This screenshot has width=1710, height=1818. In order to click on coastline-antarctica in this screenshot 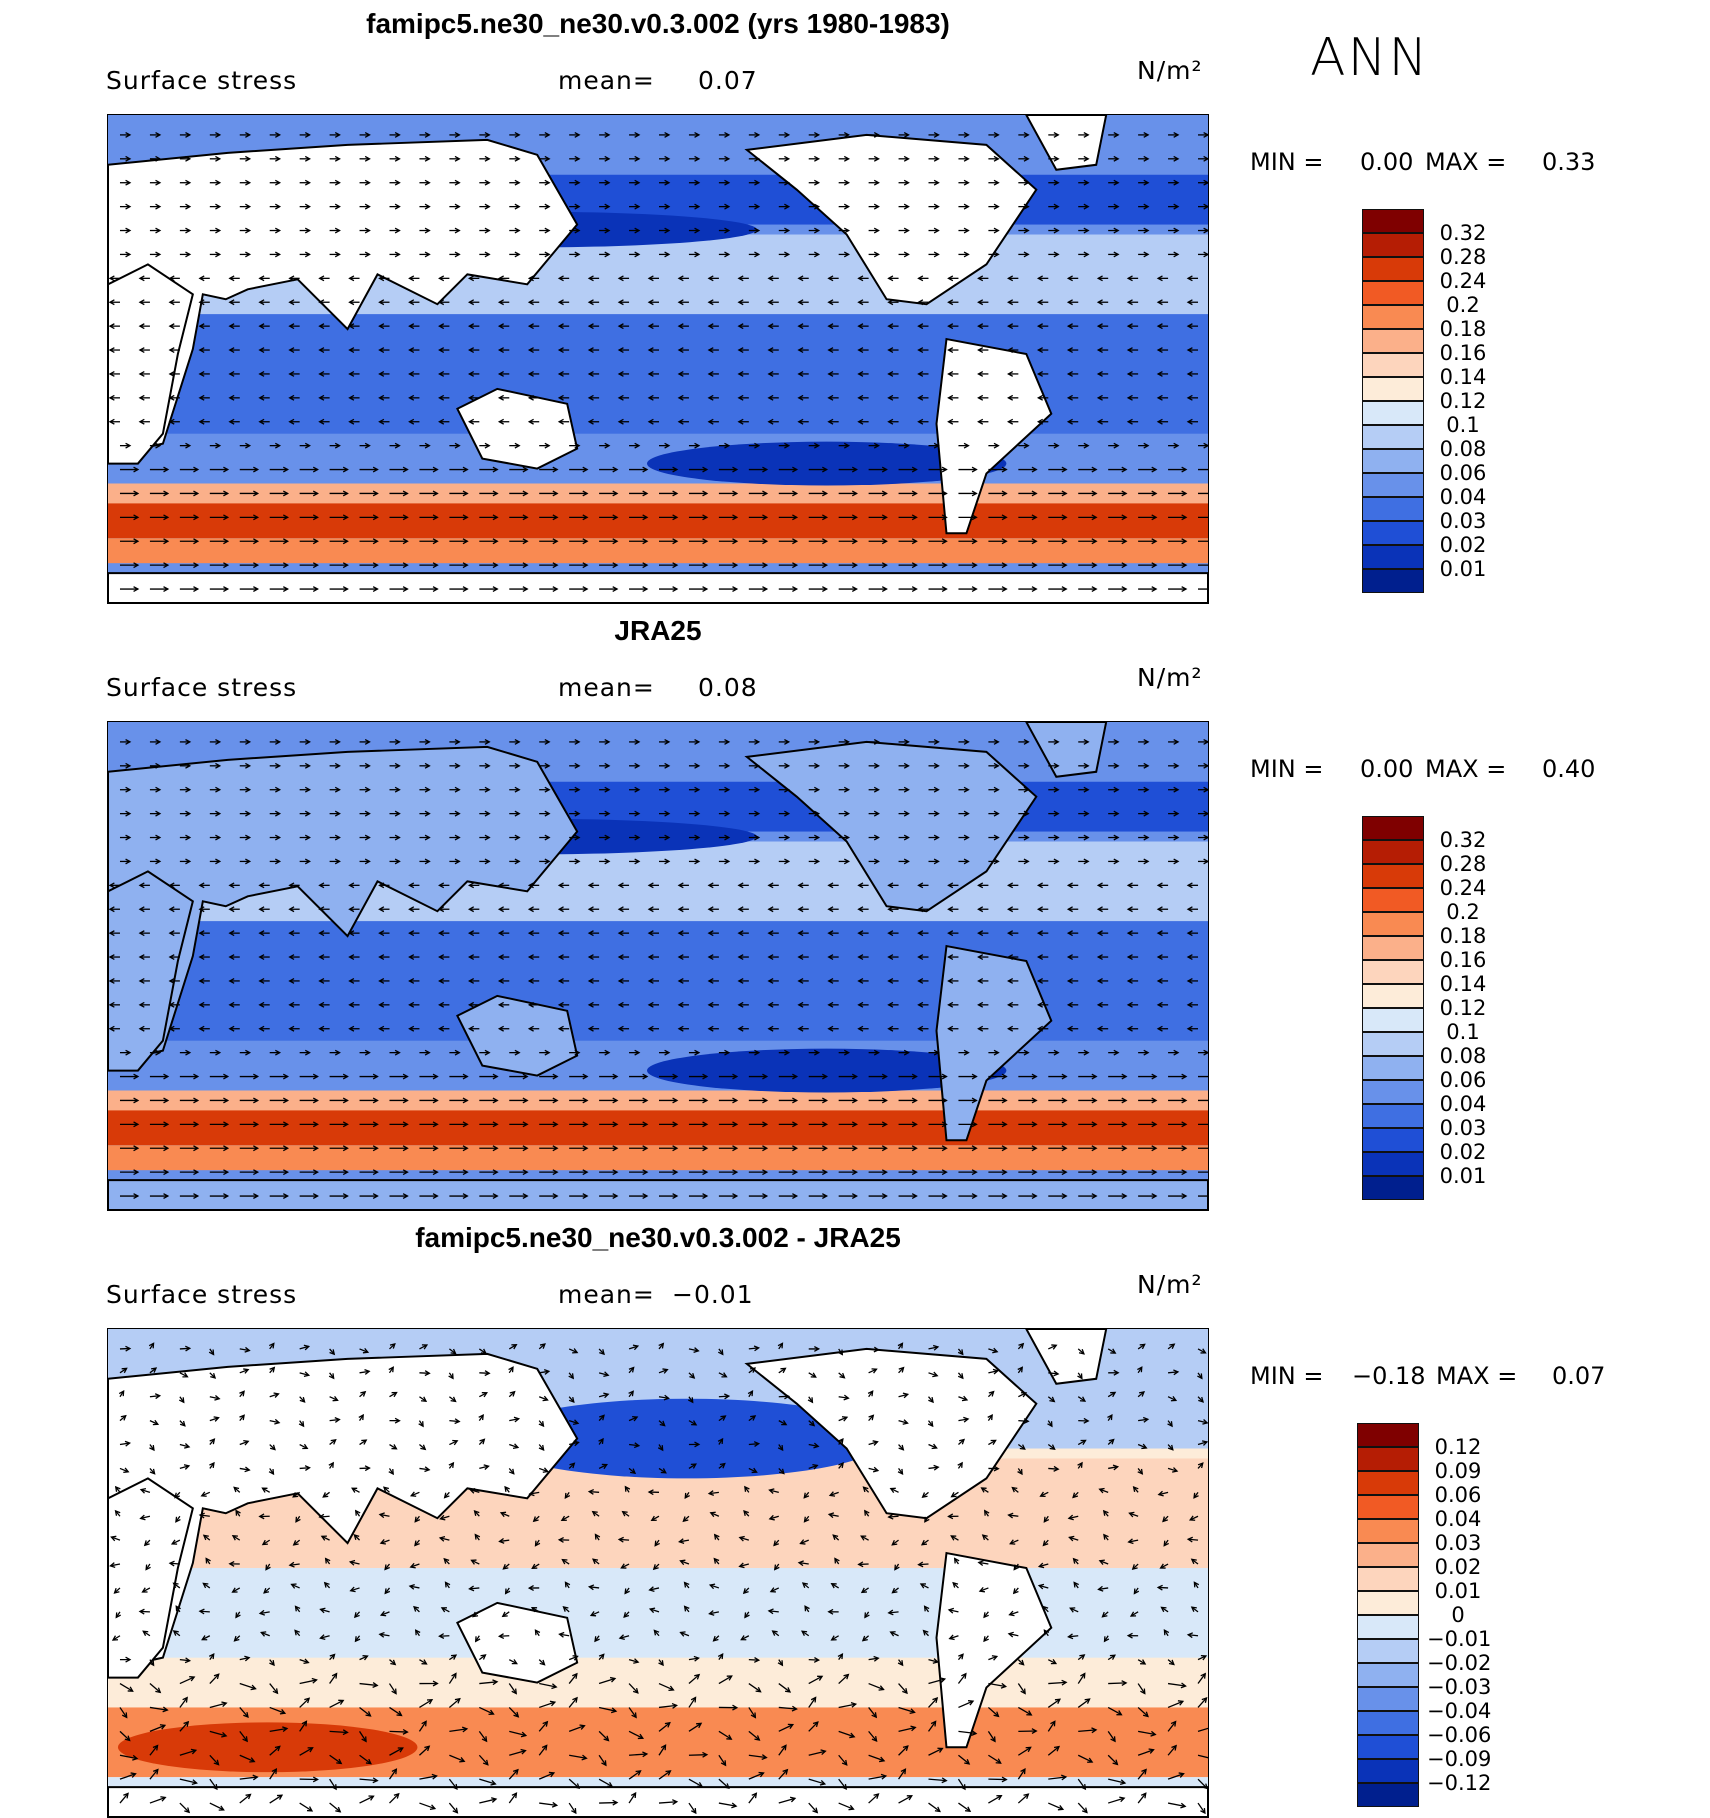, I will do `click(658, 1802)`.